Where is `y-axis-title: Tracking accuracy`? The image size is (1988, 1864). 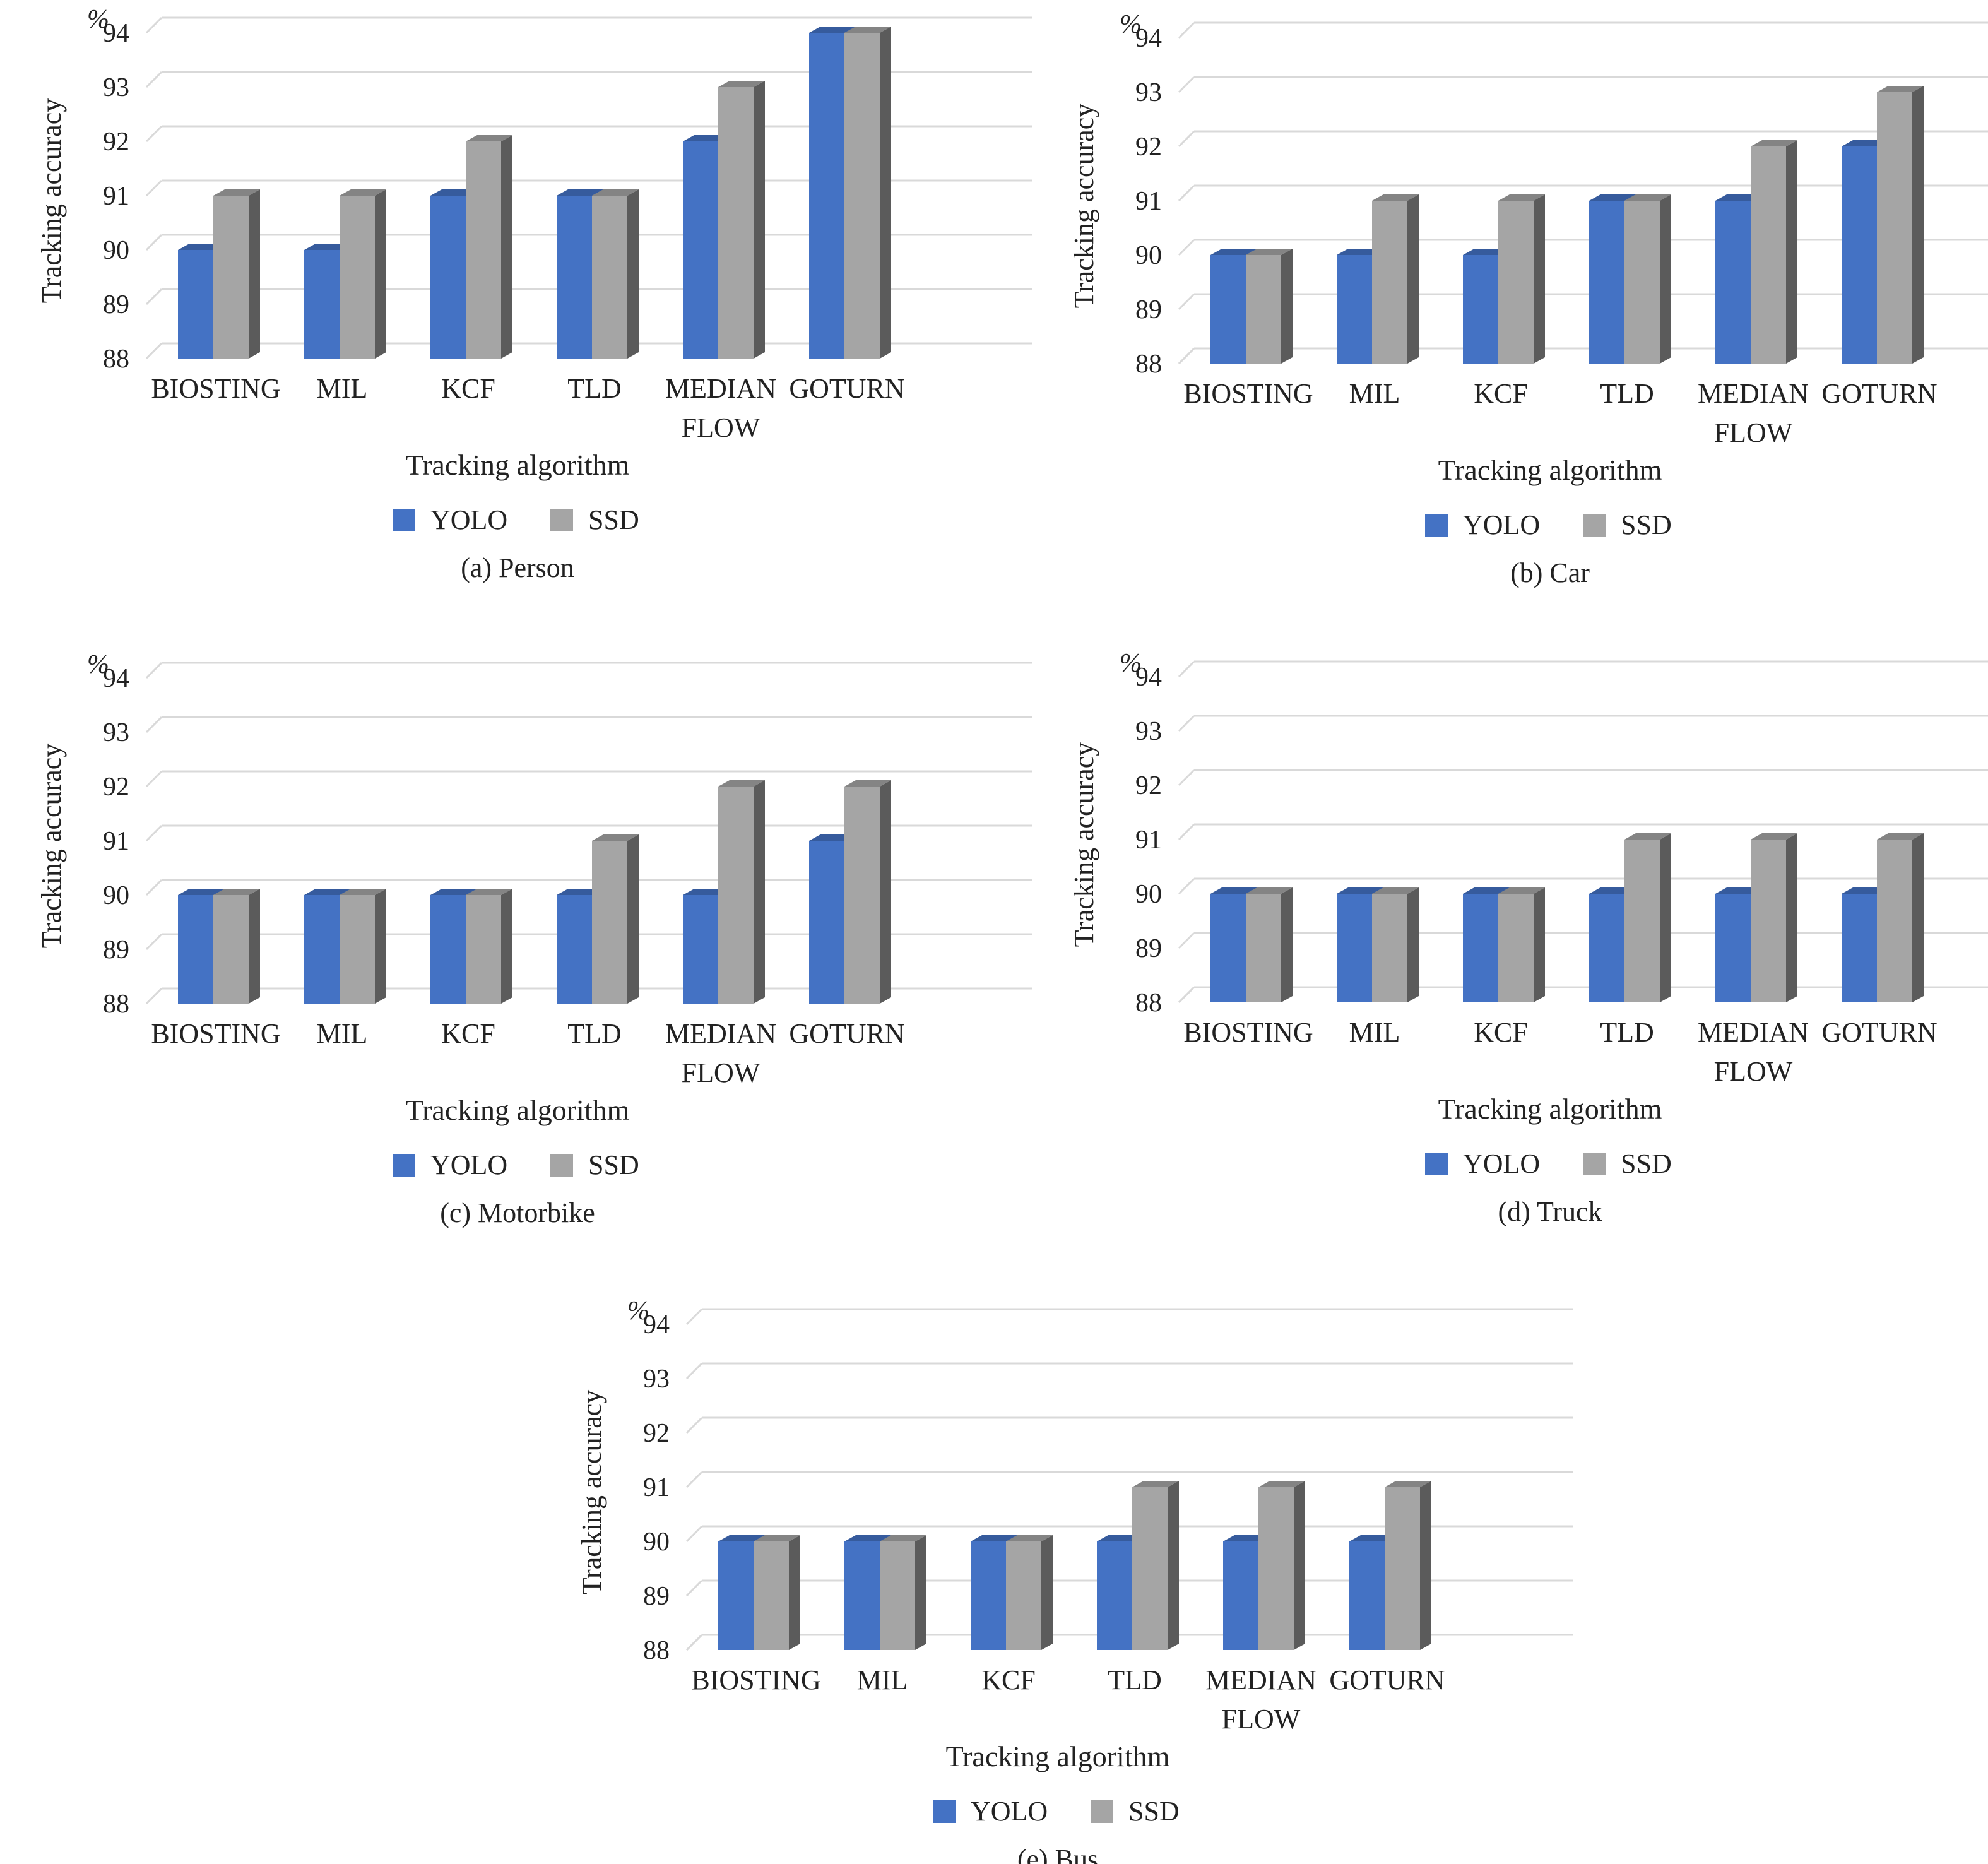
y-axis-title: Tracking accuracy is located at coordinates (52, 847).